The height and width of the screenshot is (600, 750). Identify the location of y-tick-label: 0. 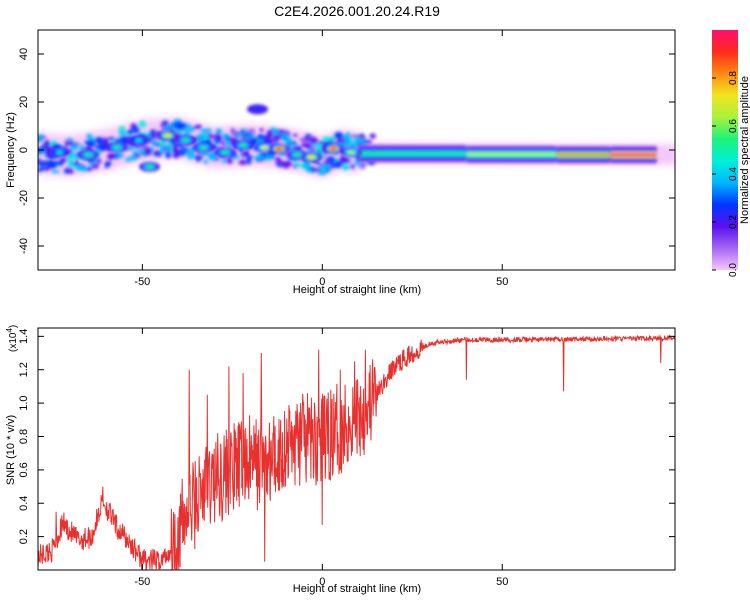
(24, 150).